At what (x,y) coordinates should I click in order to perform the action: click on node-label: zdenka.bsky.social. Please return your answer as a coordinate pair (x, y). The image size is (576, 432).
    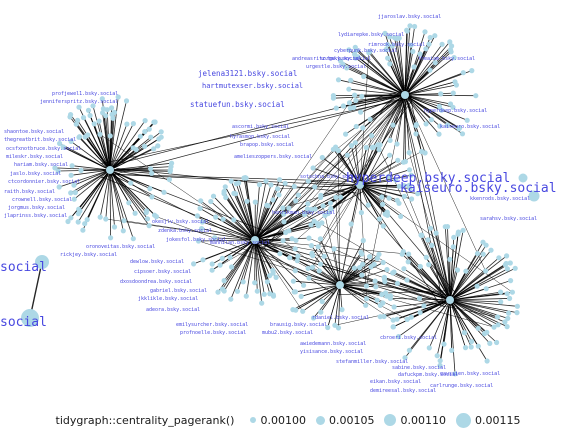
    Looking at the image, I should click on (185, 231).